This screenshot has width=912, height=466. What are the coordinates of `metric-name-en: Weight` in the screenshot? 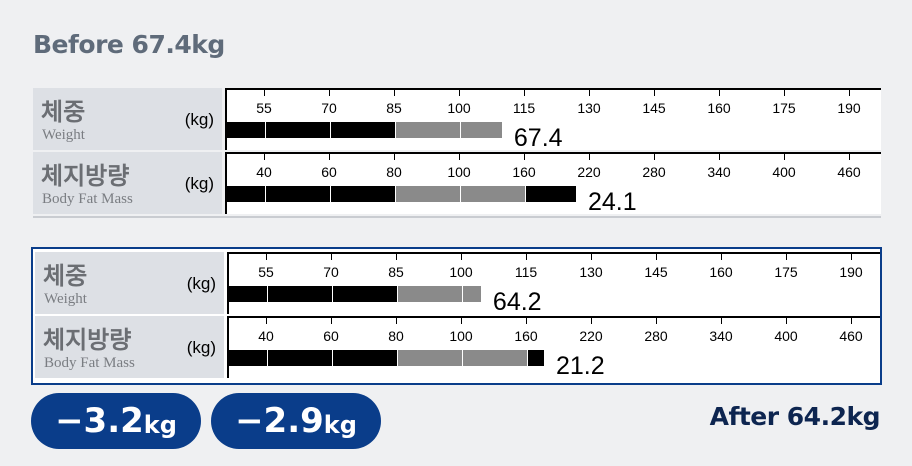 It's located at (65, 299).